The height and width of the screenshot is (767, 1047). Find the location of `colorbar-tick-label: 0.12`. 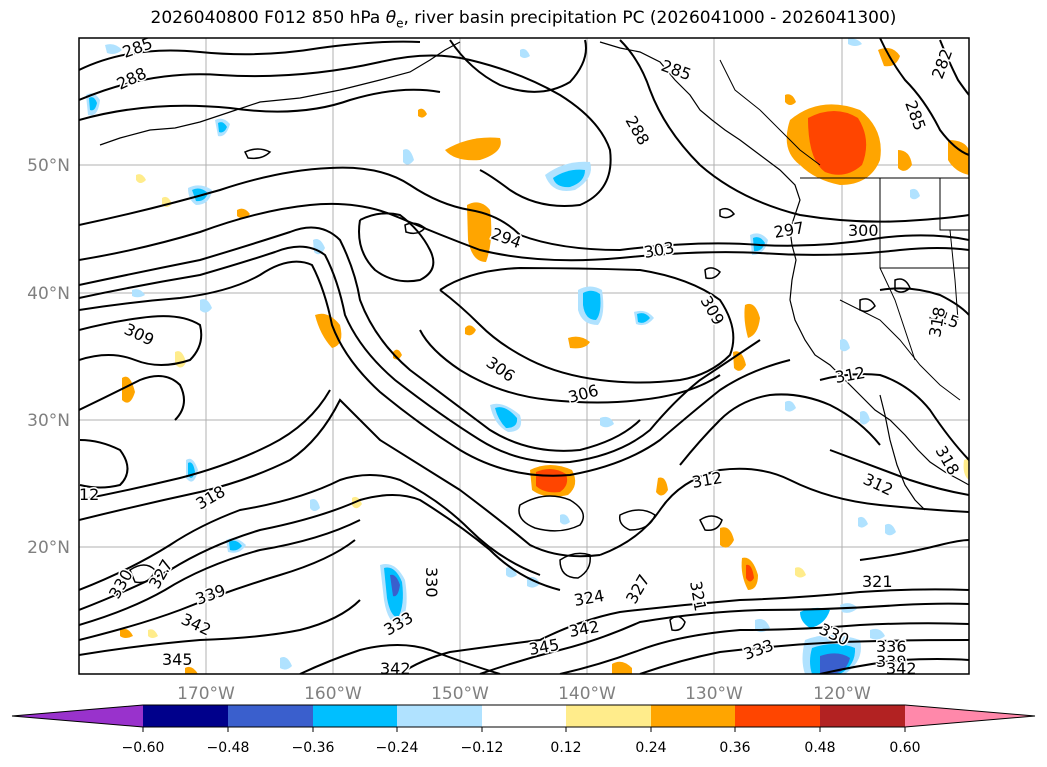

colorbar-tick-label: 0.12 is located at coordinates (565, 748).